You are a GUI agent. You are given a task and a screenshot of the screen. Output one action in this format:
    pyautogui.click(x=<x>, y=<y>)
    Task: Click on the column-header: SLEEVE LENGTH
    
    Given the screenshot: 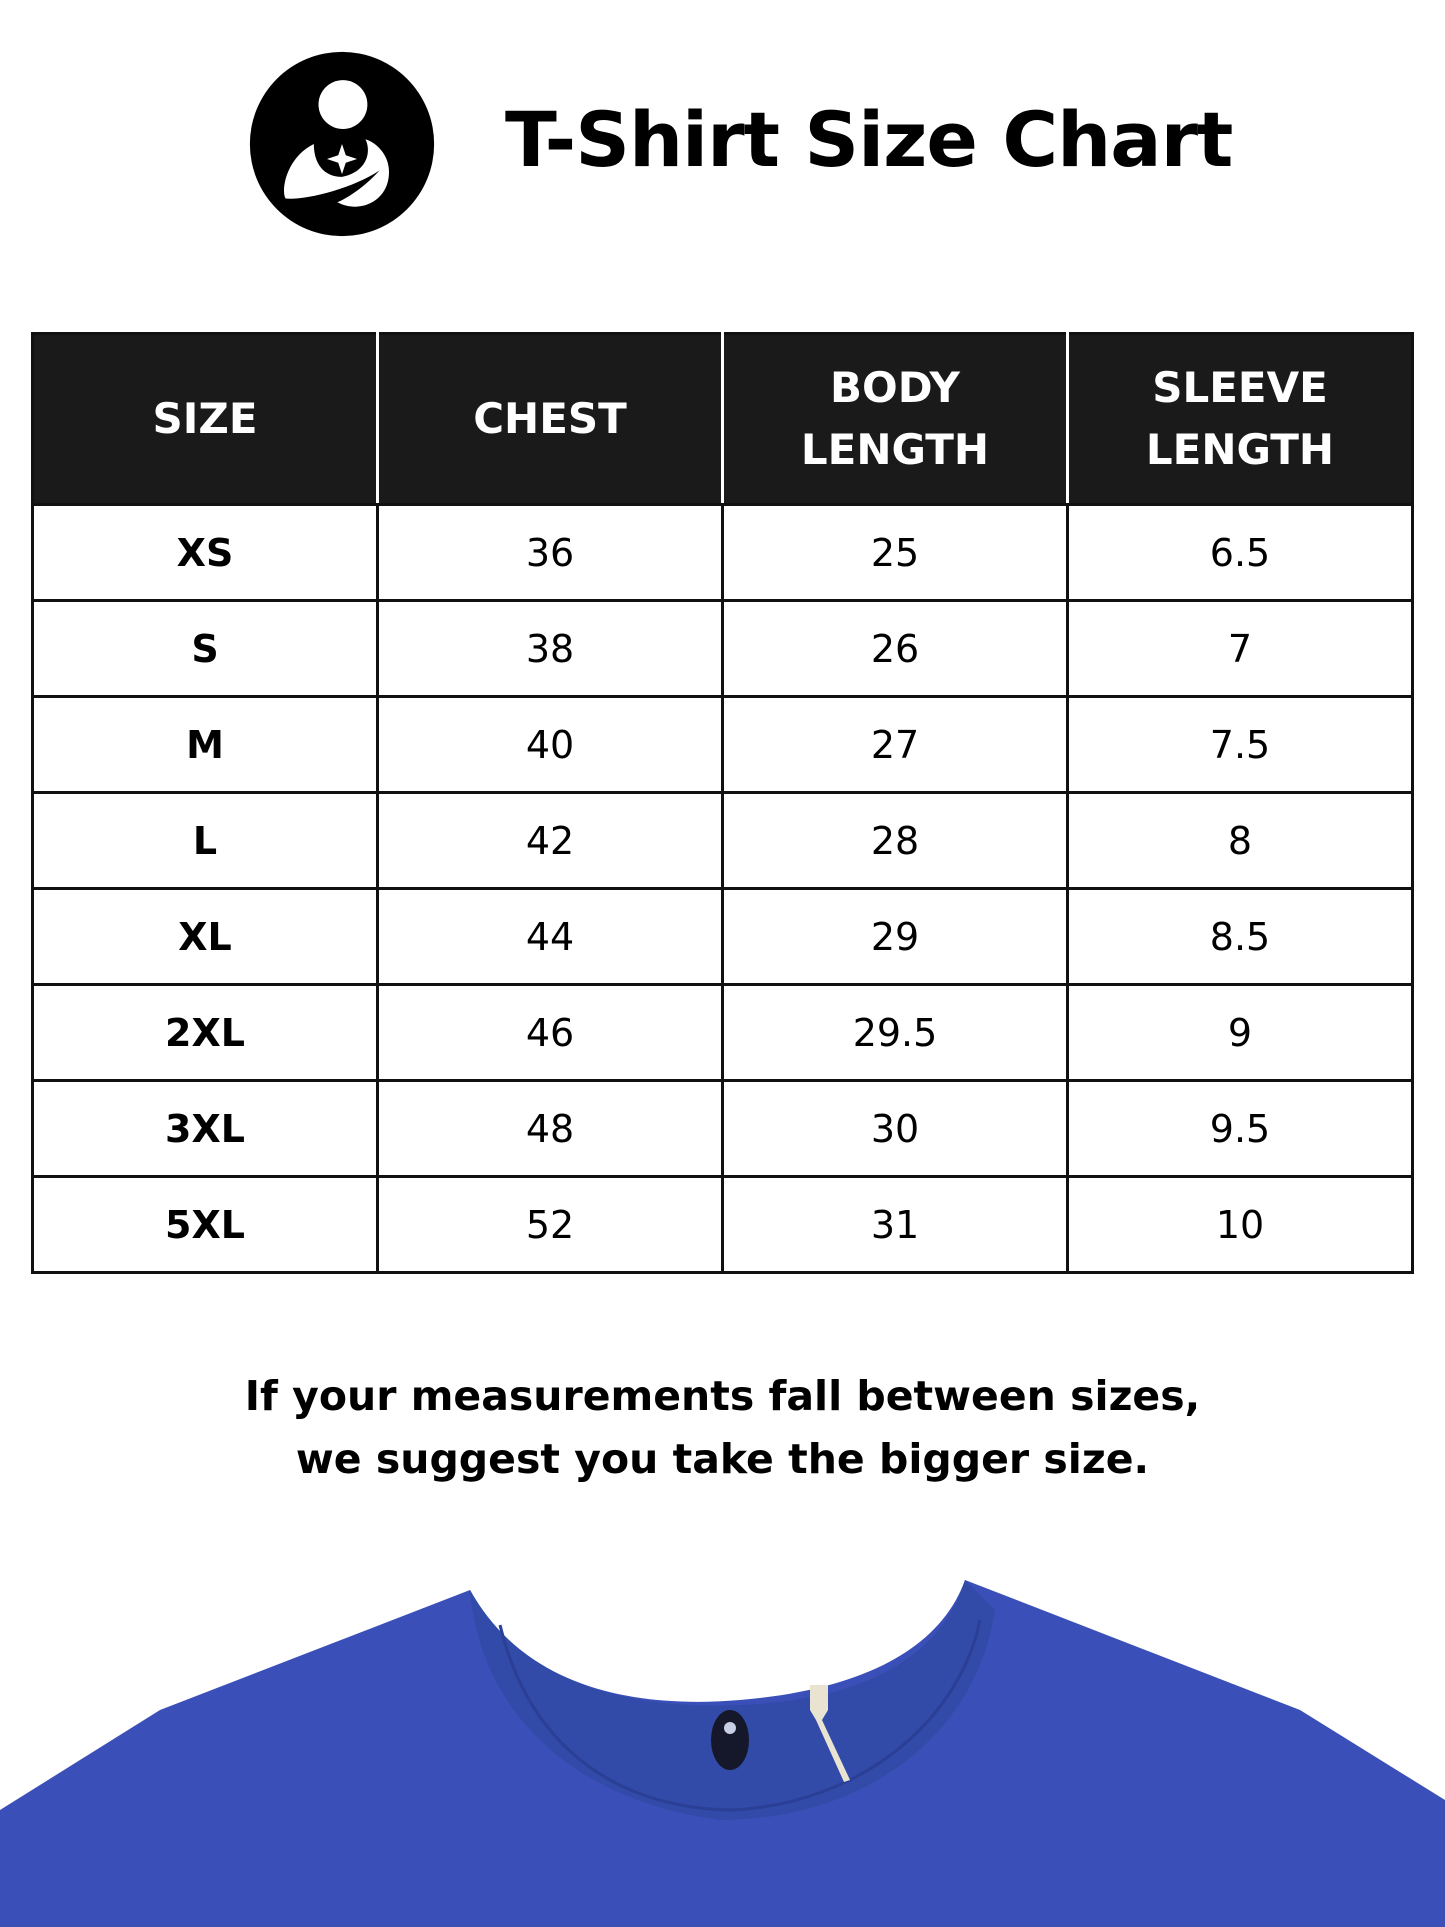 What is the action you would take?
    pyautogui.click(x=1240, y=419)
    